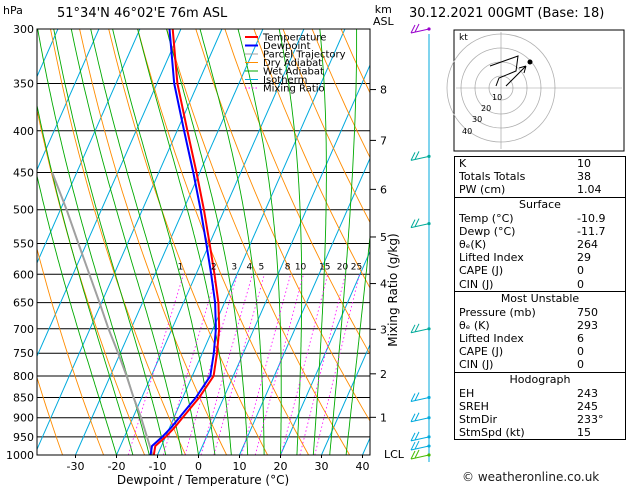  Describe the element at coordinates (516, 76) in the screenshot. I see `storm-motion-arrow` at that location.